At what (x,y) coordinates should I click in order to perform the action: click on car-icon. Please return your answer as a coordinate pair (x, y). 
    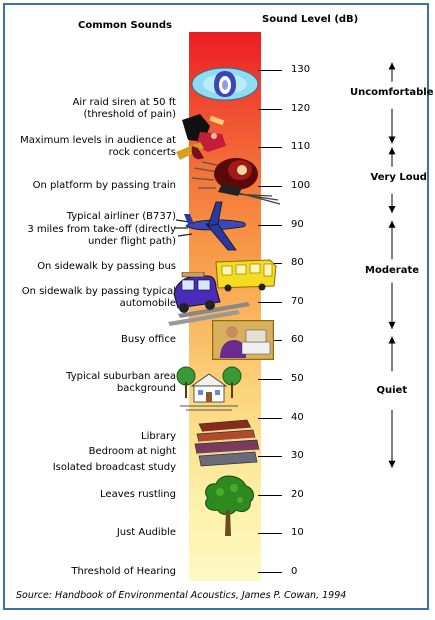
    Looking at the image, I should click on (209, 299).